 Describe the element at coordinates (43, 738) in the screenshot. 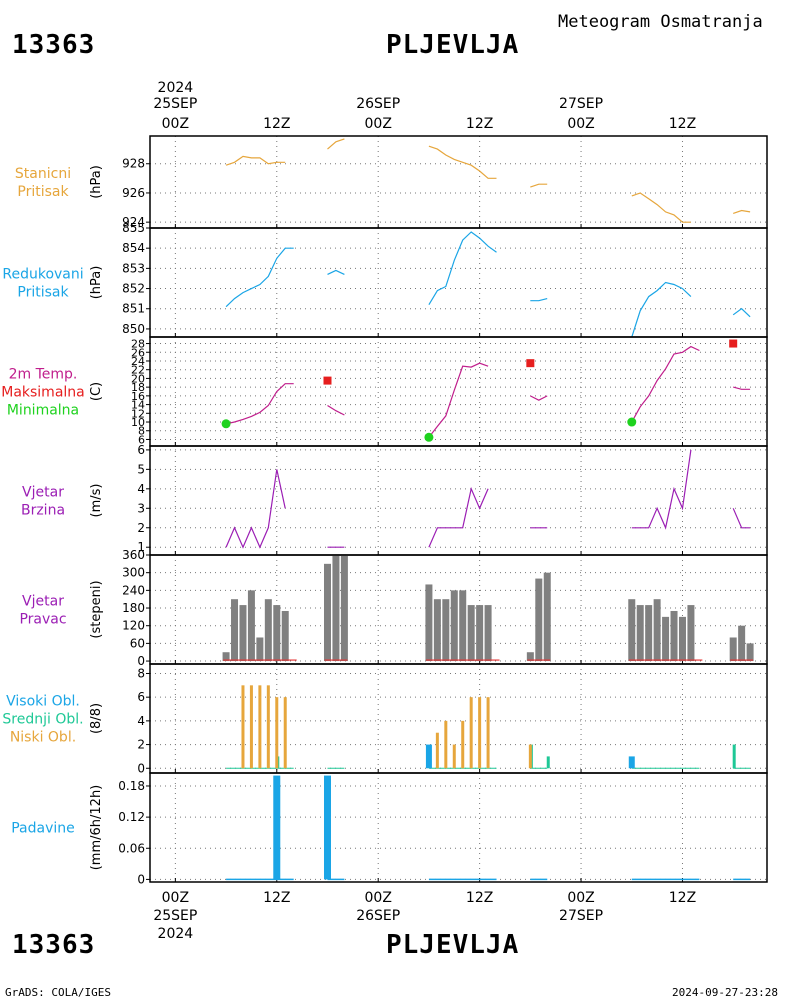

I see `panel-label-line: Niski Obl.` at that location.